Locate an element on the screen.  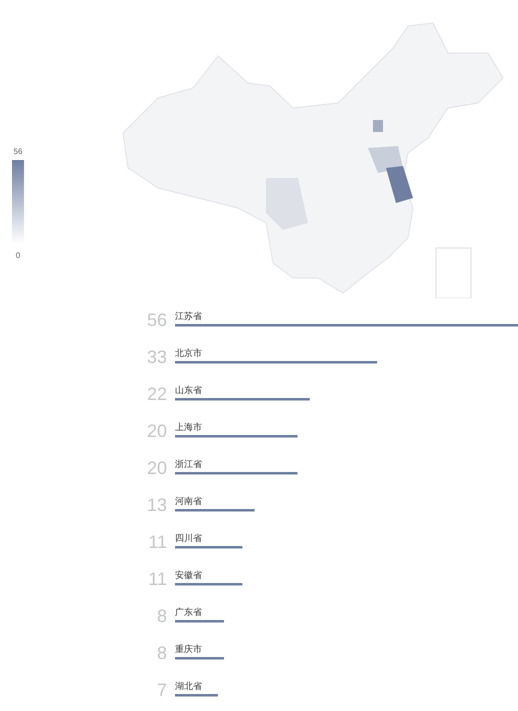
category-label: 浙江省 is located at coordinates (188, 465).